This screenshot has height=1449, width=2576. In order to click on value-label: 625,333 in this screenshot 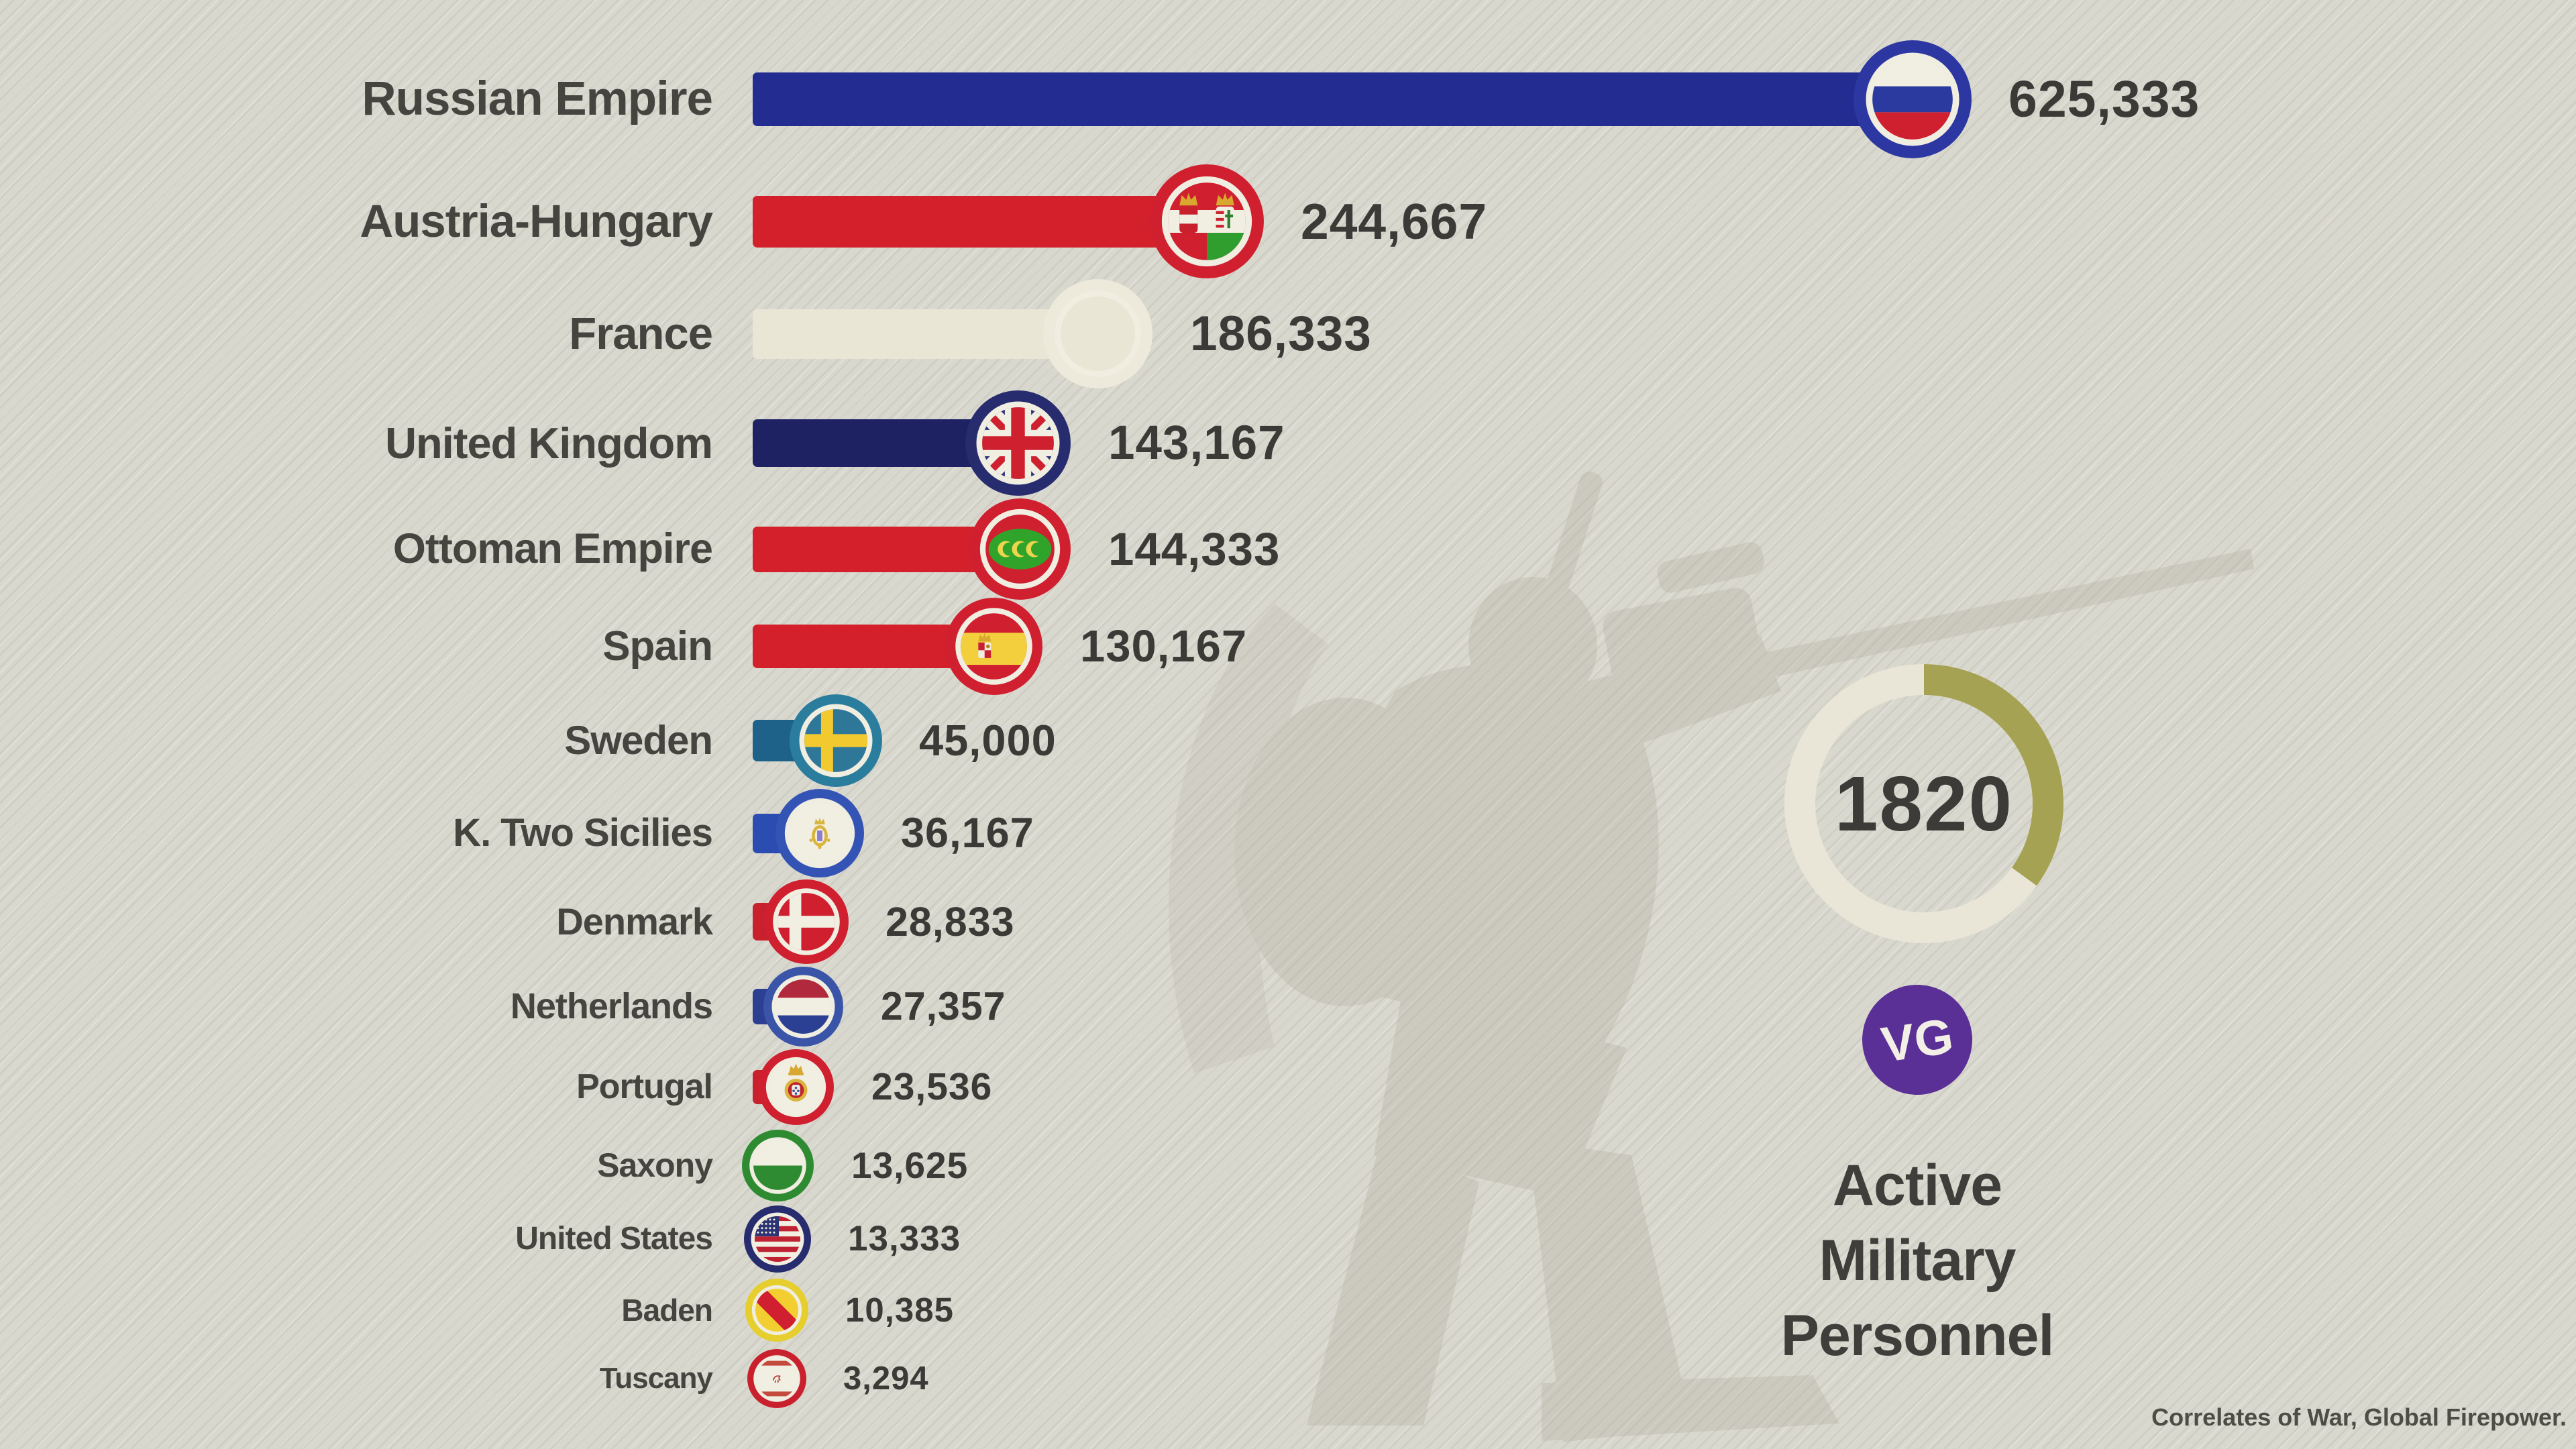, I will do `click(2104, 99)`.